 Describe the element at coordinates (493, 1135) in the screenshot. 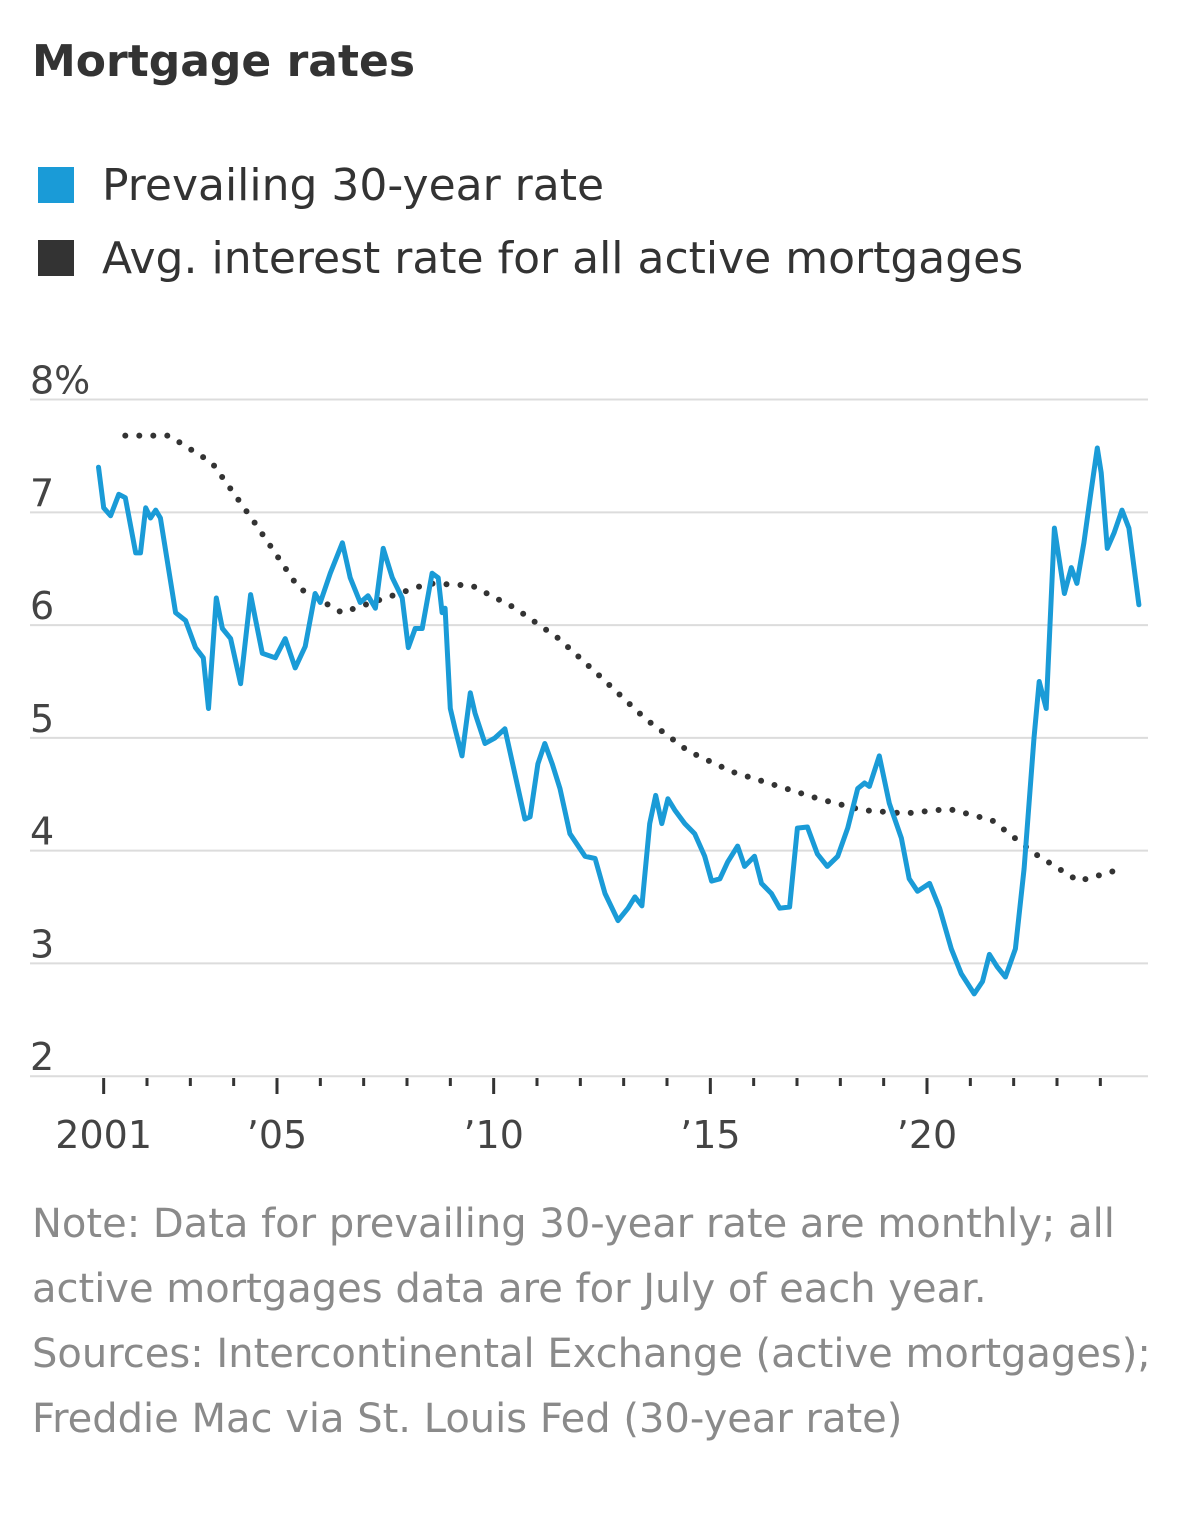

I see `x-tick-label: ’10` at that location.